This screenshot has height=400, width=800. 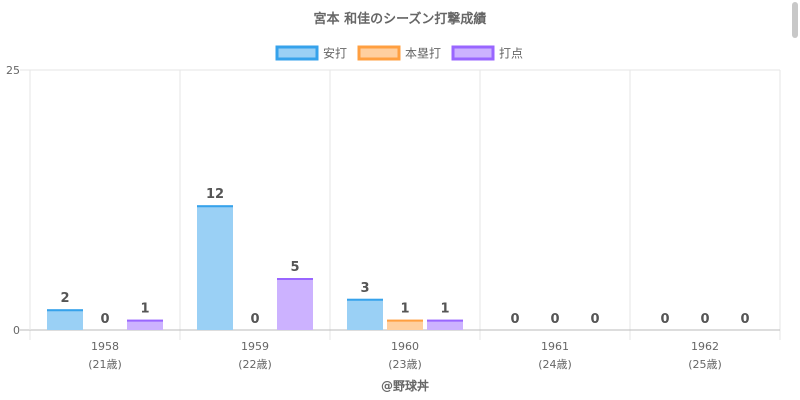 I want to click on x-tick-sublabel-1: (22歳), so click(x=255, y=364).